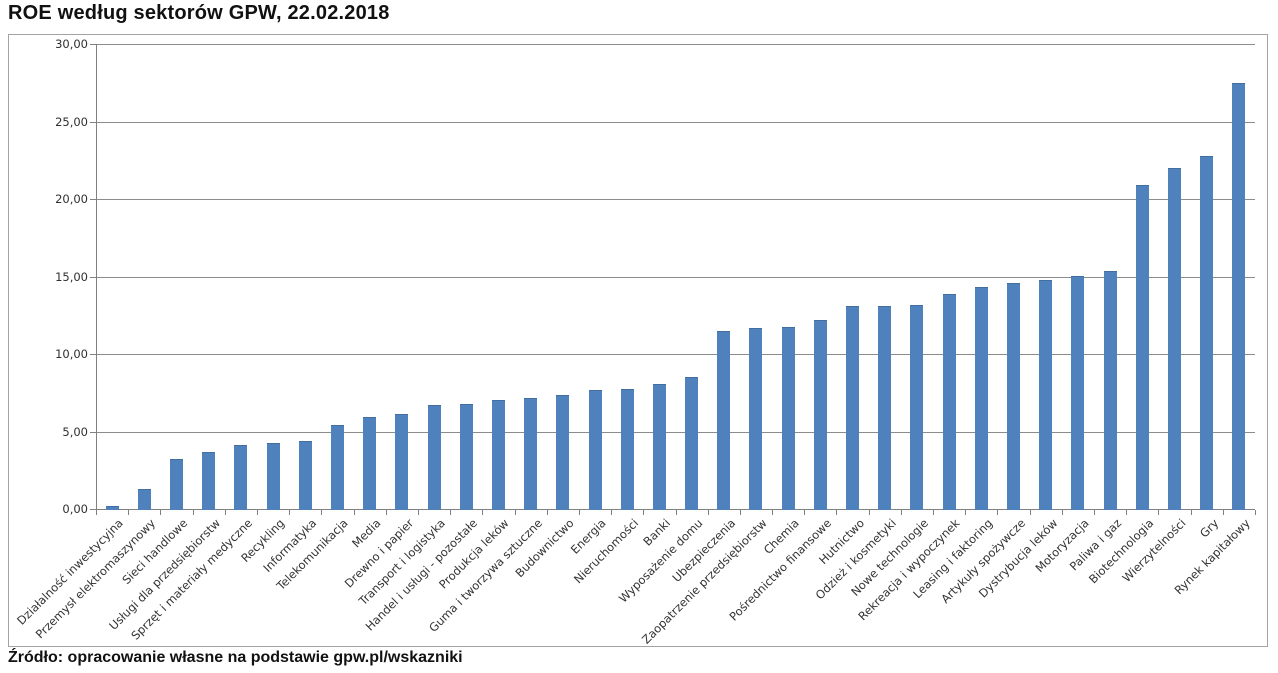 The width and height of the screenshot is (1278, 673). What do you see at coordinates (75, 432) in the screenshot?
I see `y-axis-tick-label: 5,00` at bounding box center [75, 432].